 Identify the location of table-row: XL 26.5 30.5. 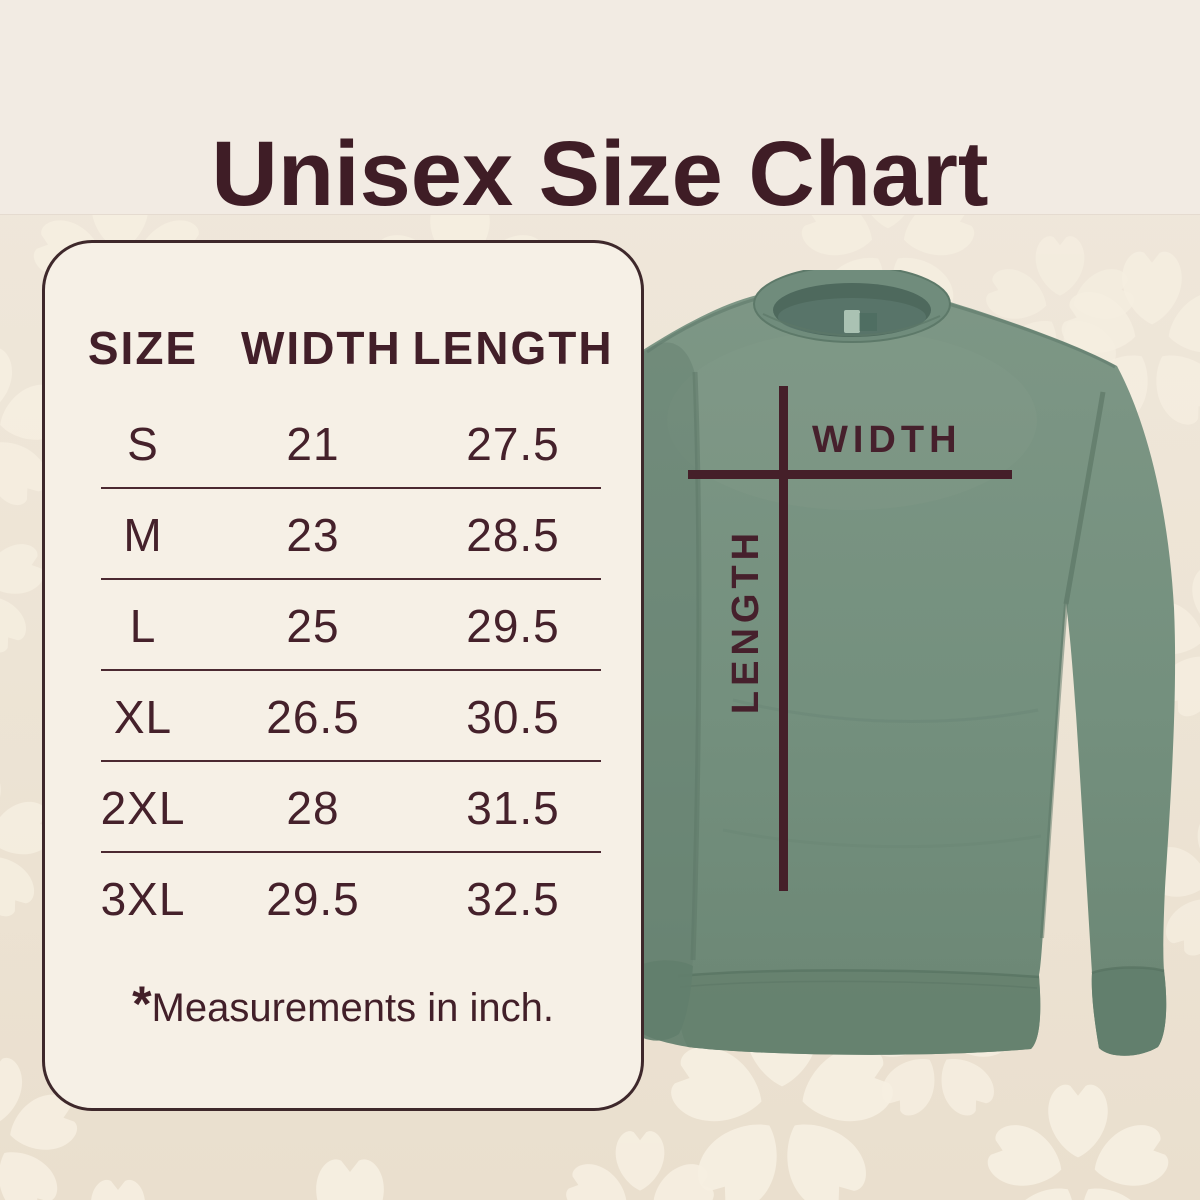
(343, 716).